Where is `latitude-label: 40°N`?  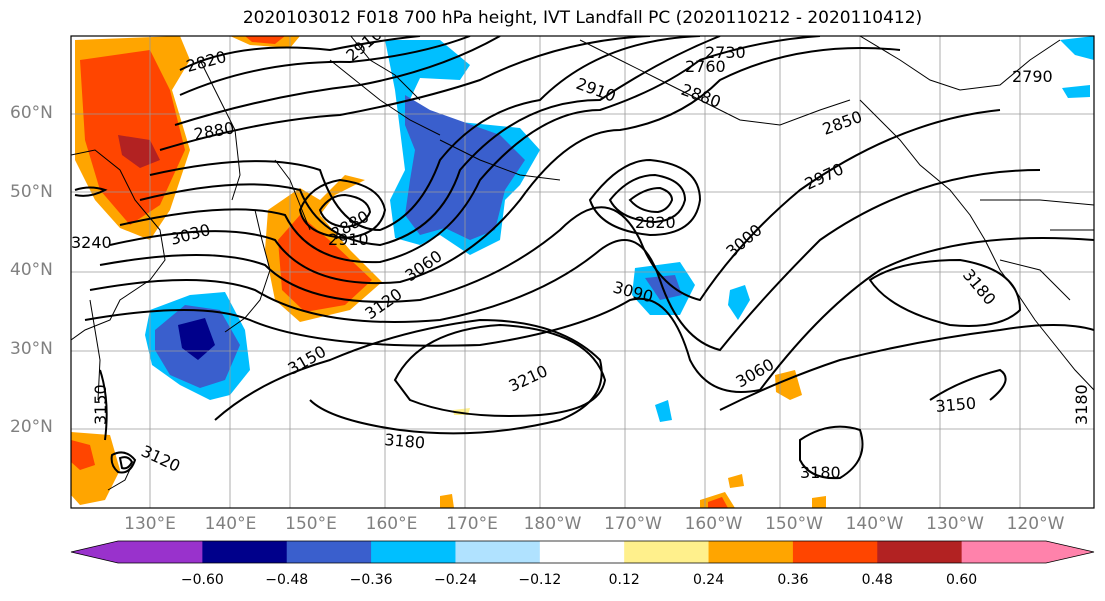
latitude-label: 40°N is located at coordinates (31, 270).